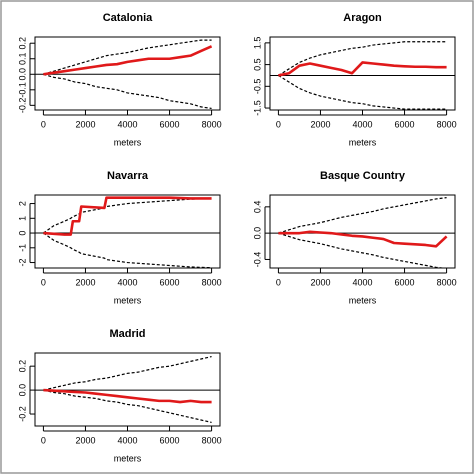 This screenshot has width=474, height=474. I want to click on panel-title: Navarra, so click(128, 176).